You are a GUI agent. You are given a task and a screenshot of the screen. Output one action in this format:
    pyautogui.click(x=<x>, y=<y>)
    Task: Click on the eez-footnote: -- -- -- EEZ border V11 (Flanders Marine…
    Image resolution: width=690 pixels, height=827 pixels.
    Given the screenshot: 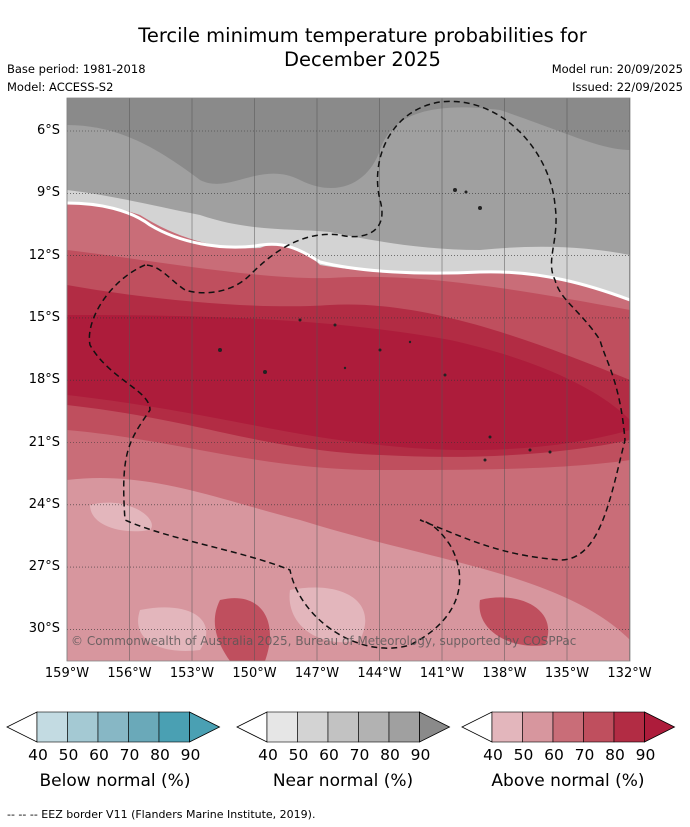 What is the action you would take?
    pyautogui.click(x=161, y=814)
    